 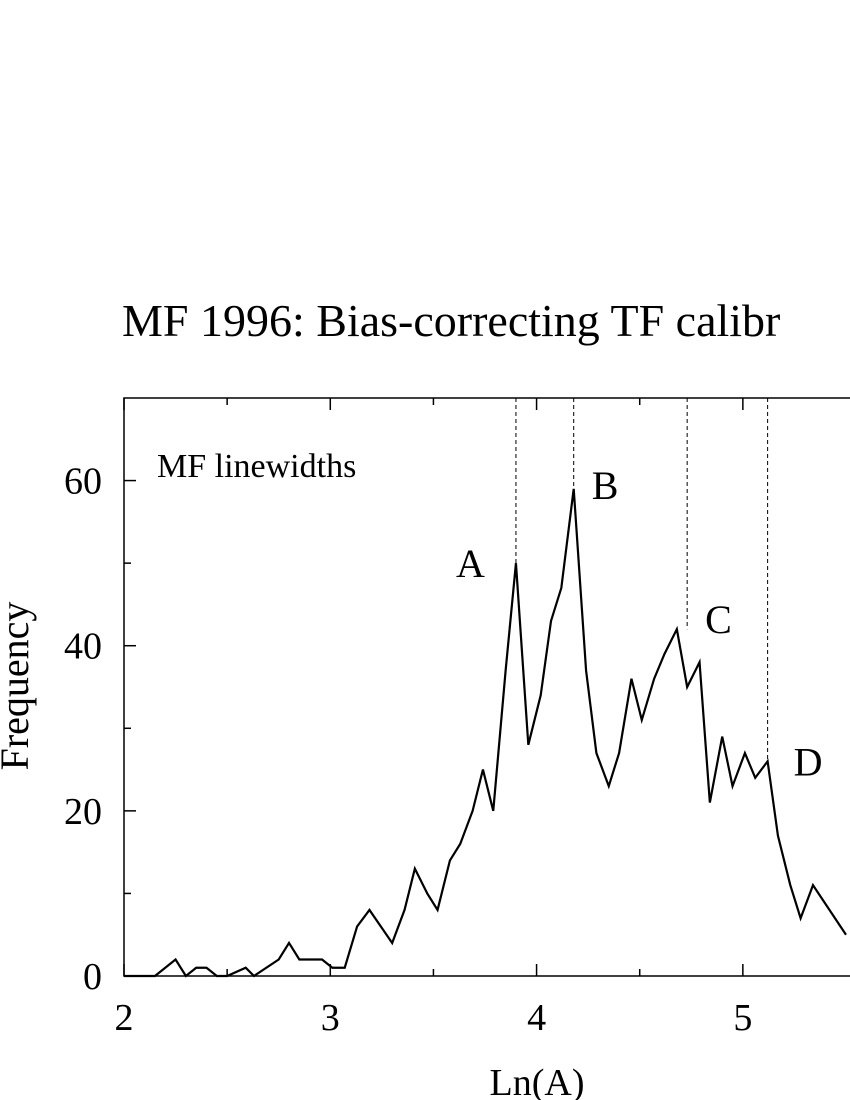 What do you see at coordinates (83, 482) in the screenshot?
I see `y-tick-label: 60` at bounding box center [83, 482].